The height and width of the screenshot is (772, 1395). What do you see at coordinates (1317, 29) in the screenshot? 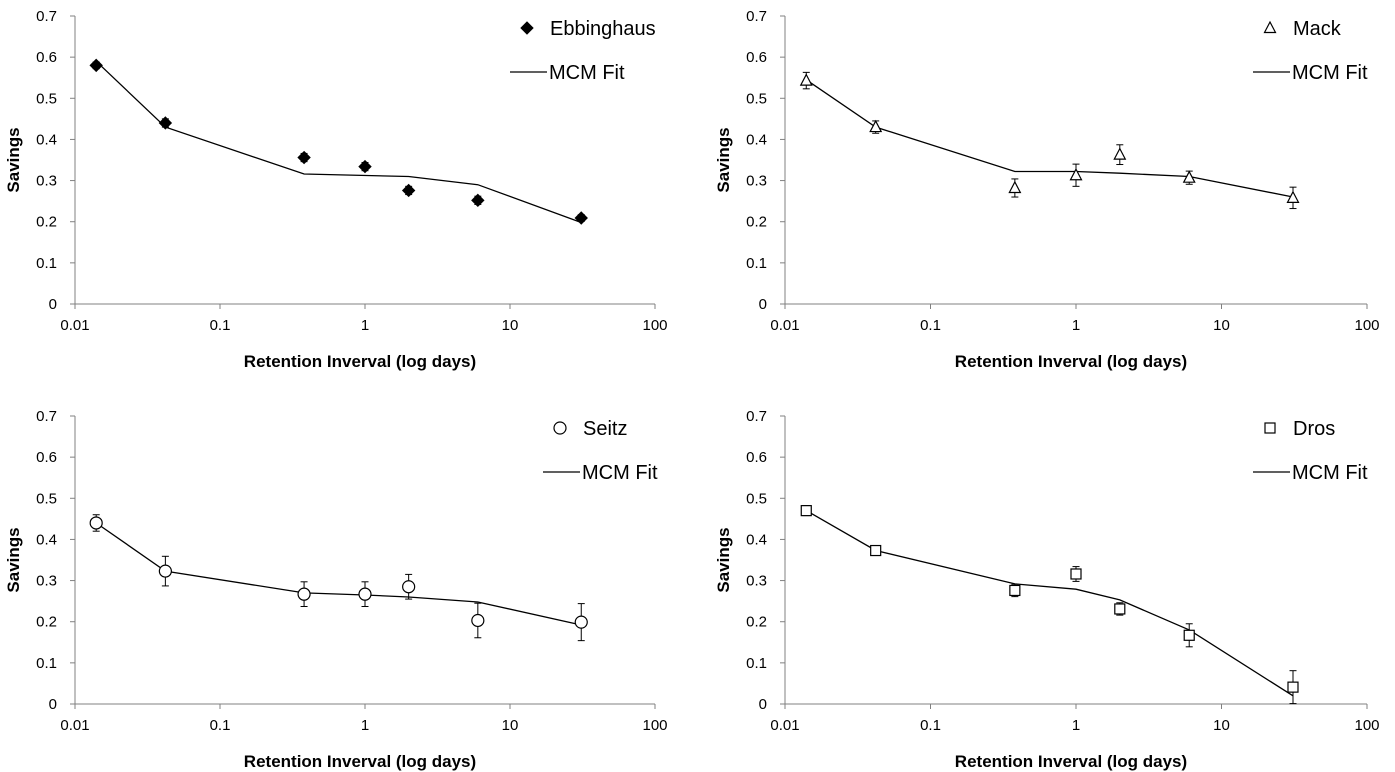
I see `legend-label-data: Mack` at bounding box center [1317, 29].